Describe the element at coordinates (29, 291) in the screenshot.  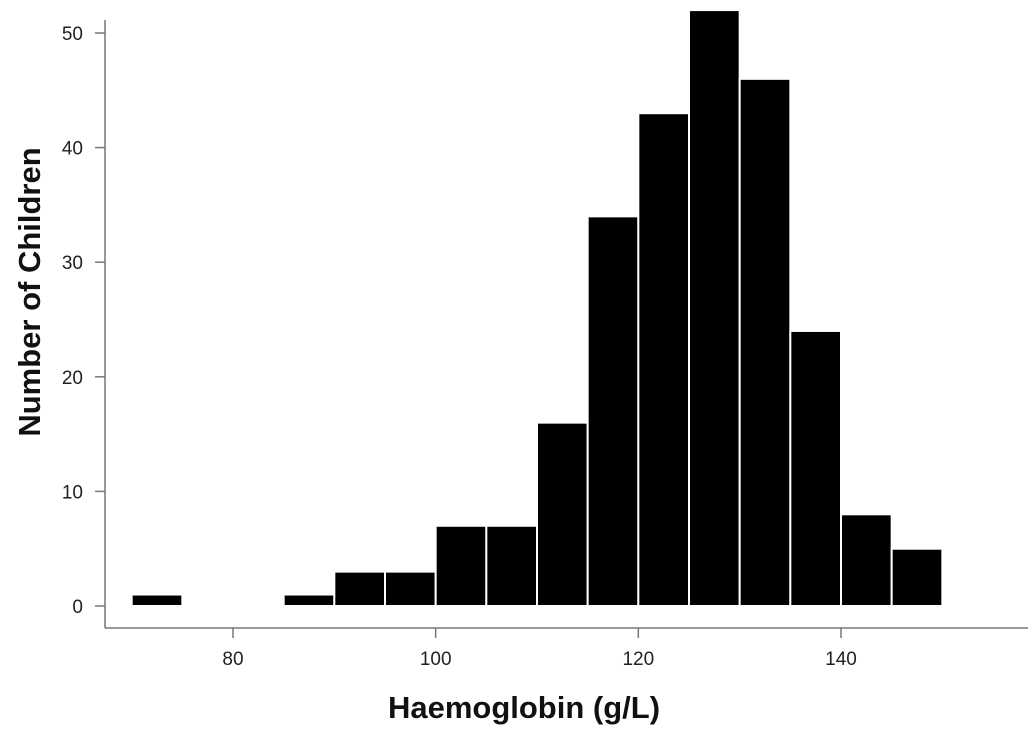
I see `y-axis-title: Number of Children` at that location.